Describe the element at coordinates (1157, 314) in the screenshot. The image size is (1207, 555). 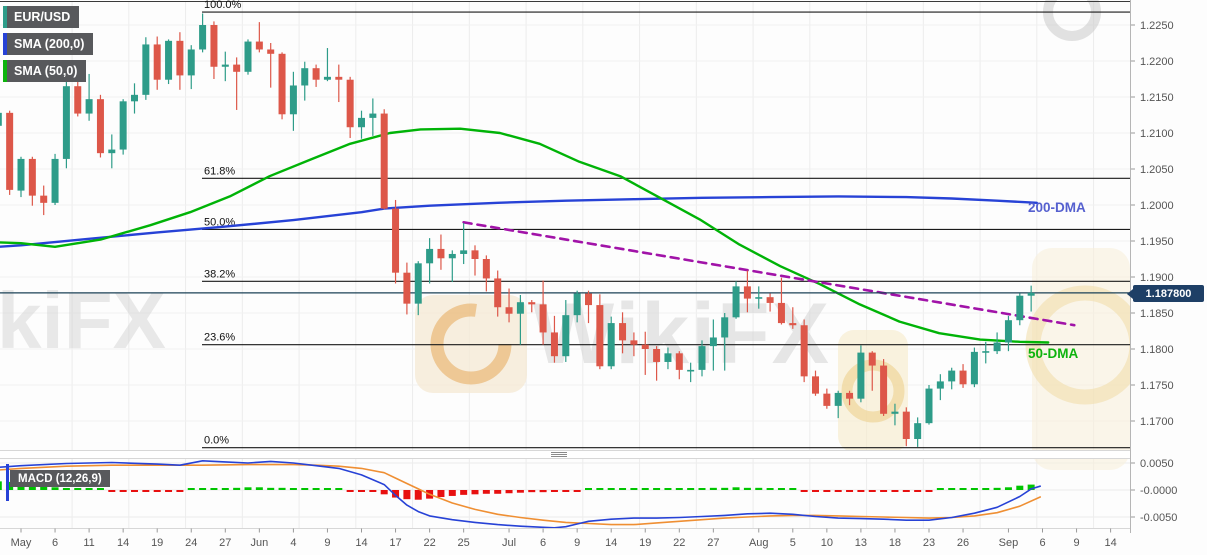
I see `price-axis-label: 1.1850` at that location.